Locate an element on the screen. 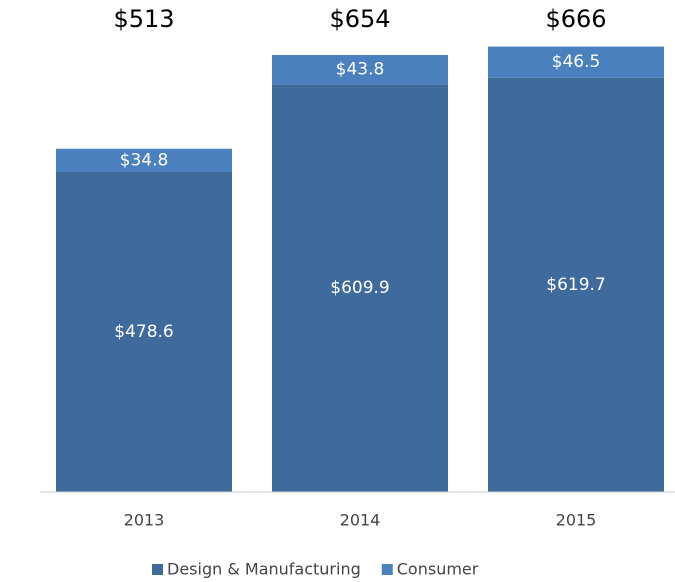 The width and height of the screenshot is (675, 582). x-tick-label: 2014 is located at coordinates (360, 520).